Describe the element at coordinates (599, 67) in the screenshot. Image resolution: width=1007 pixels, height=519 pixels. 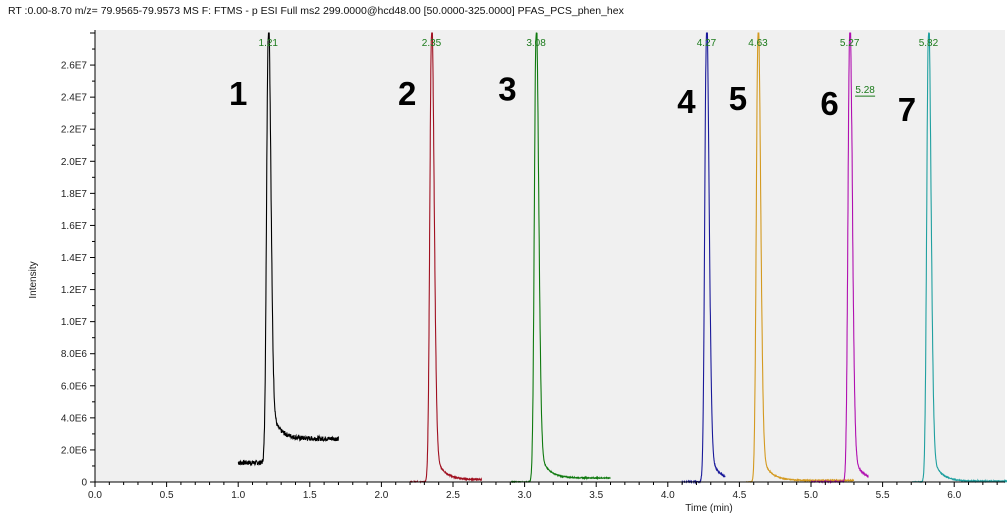
I see `peak-rt-labels: 1.21 2.35 3.08 4.27 4.63 5.27 5.28 5.82` at that location.